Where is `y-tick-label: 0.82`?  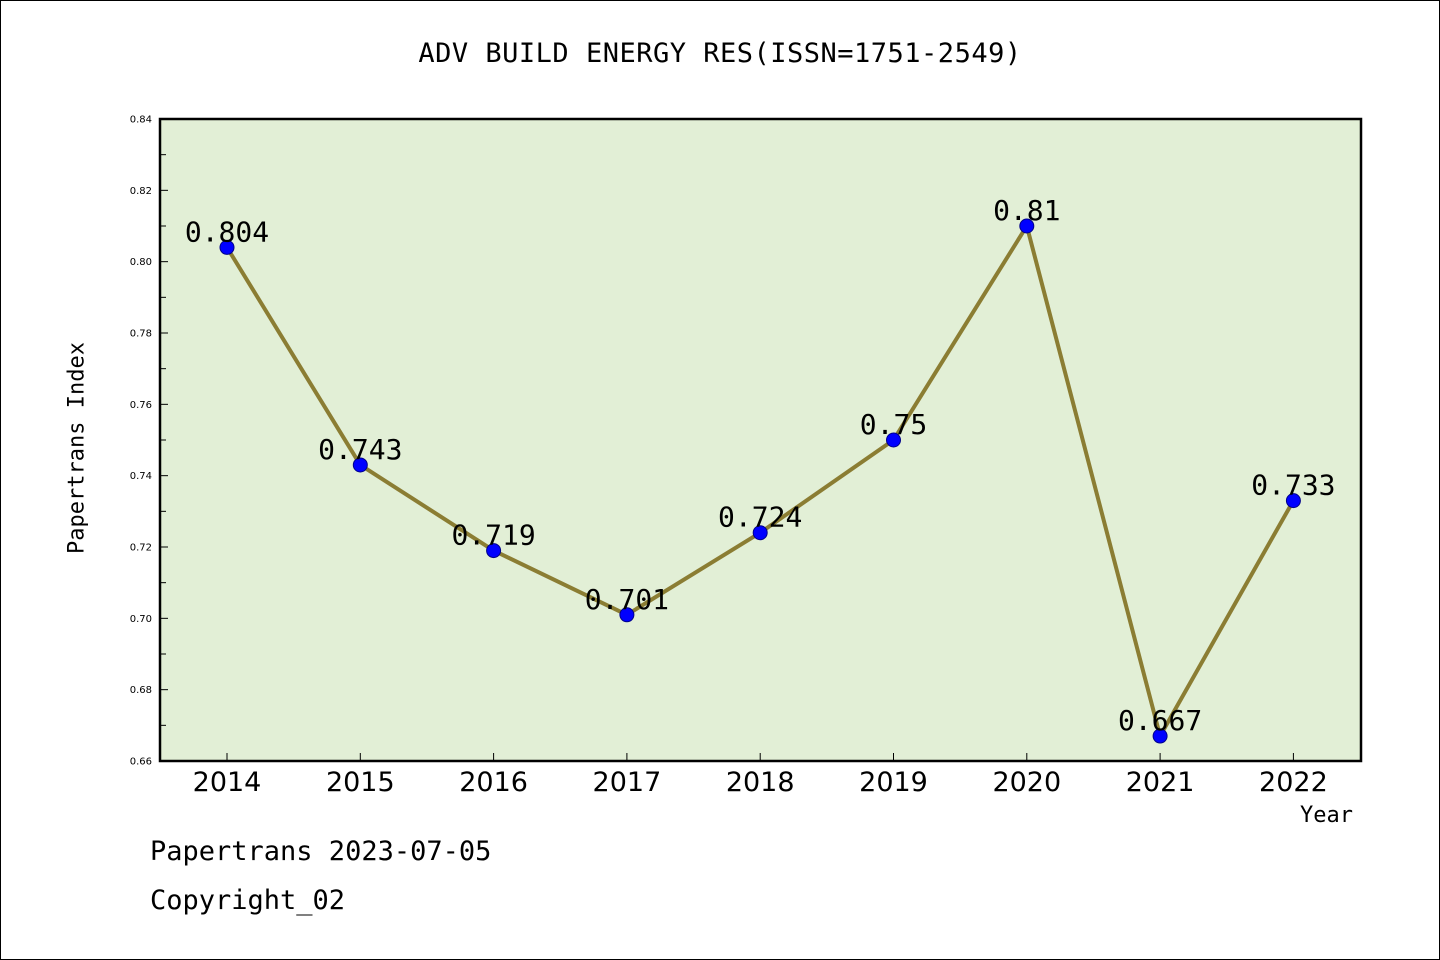
y-tick-label: 0.82 is located at coordinates (141, 191).